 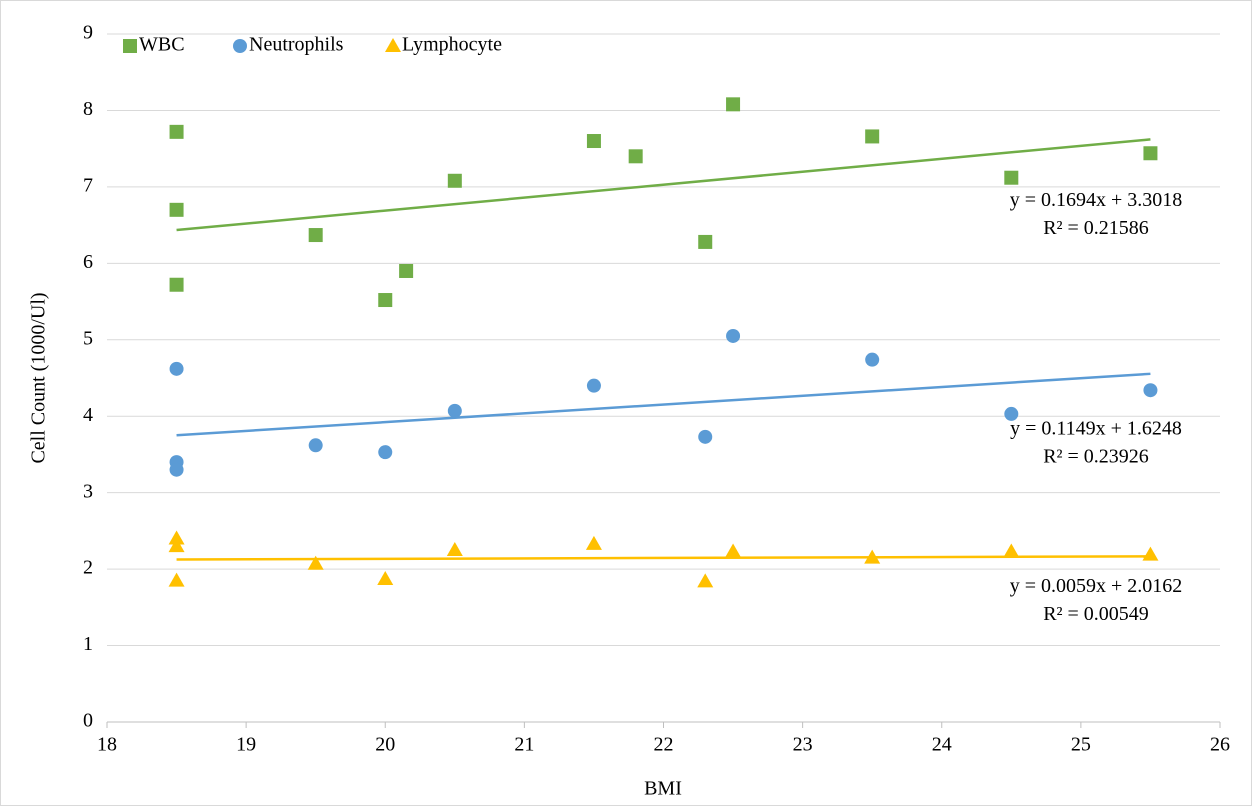 I want to click on y-tick-label: 9, so click(x=88, y=33).